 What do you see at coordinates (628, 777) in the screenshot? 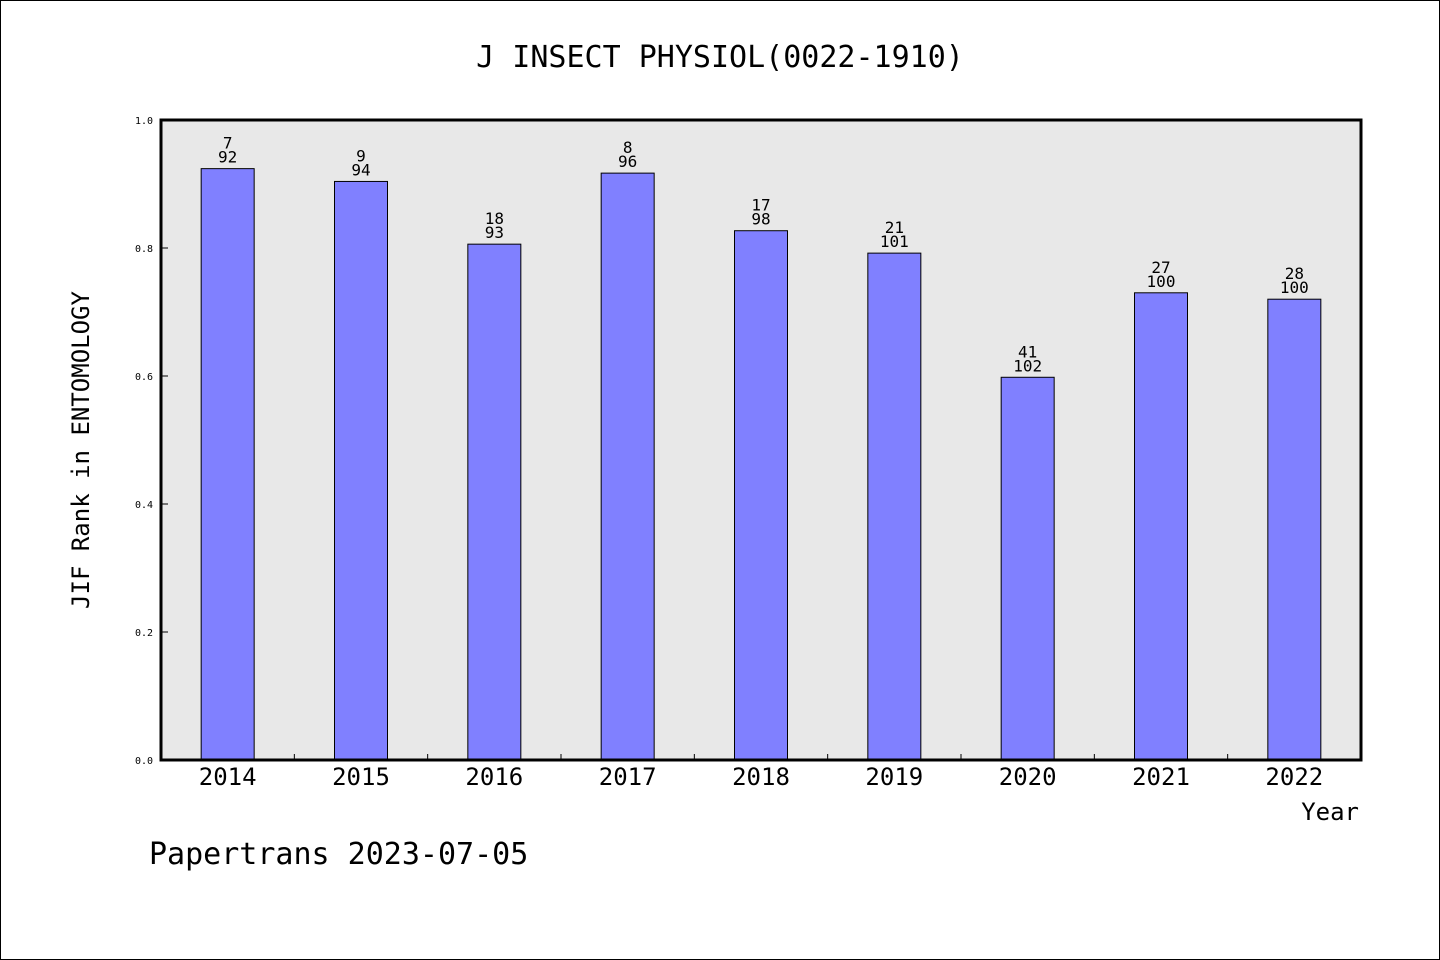
I see `x-tick-label: 2017` at bounding box center [628, 777].